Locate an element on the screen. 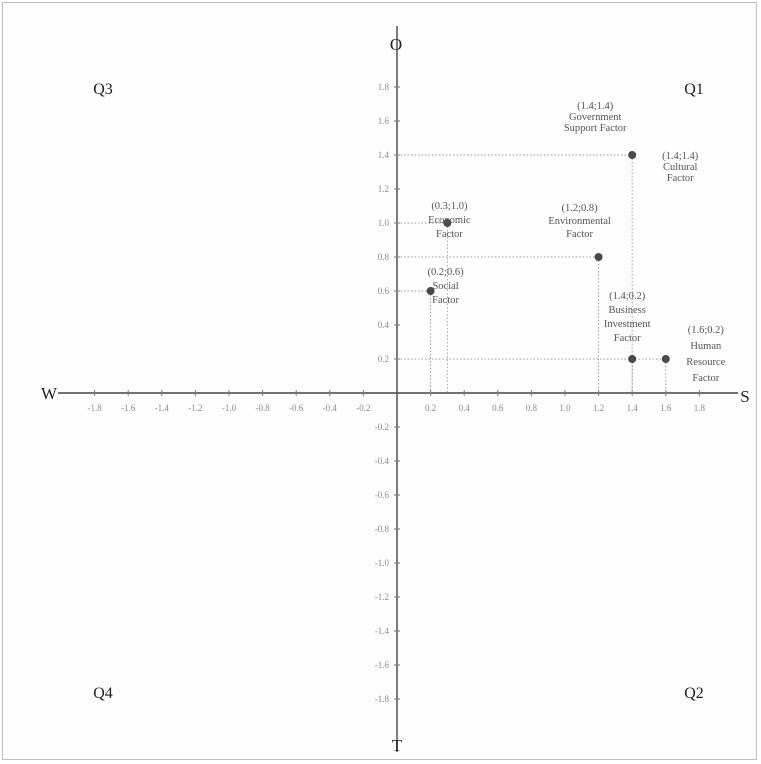  y-tick-label: -0.2 is located at coordinates (382, 427).